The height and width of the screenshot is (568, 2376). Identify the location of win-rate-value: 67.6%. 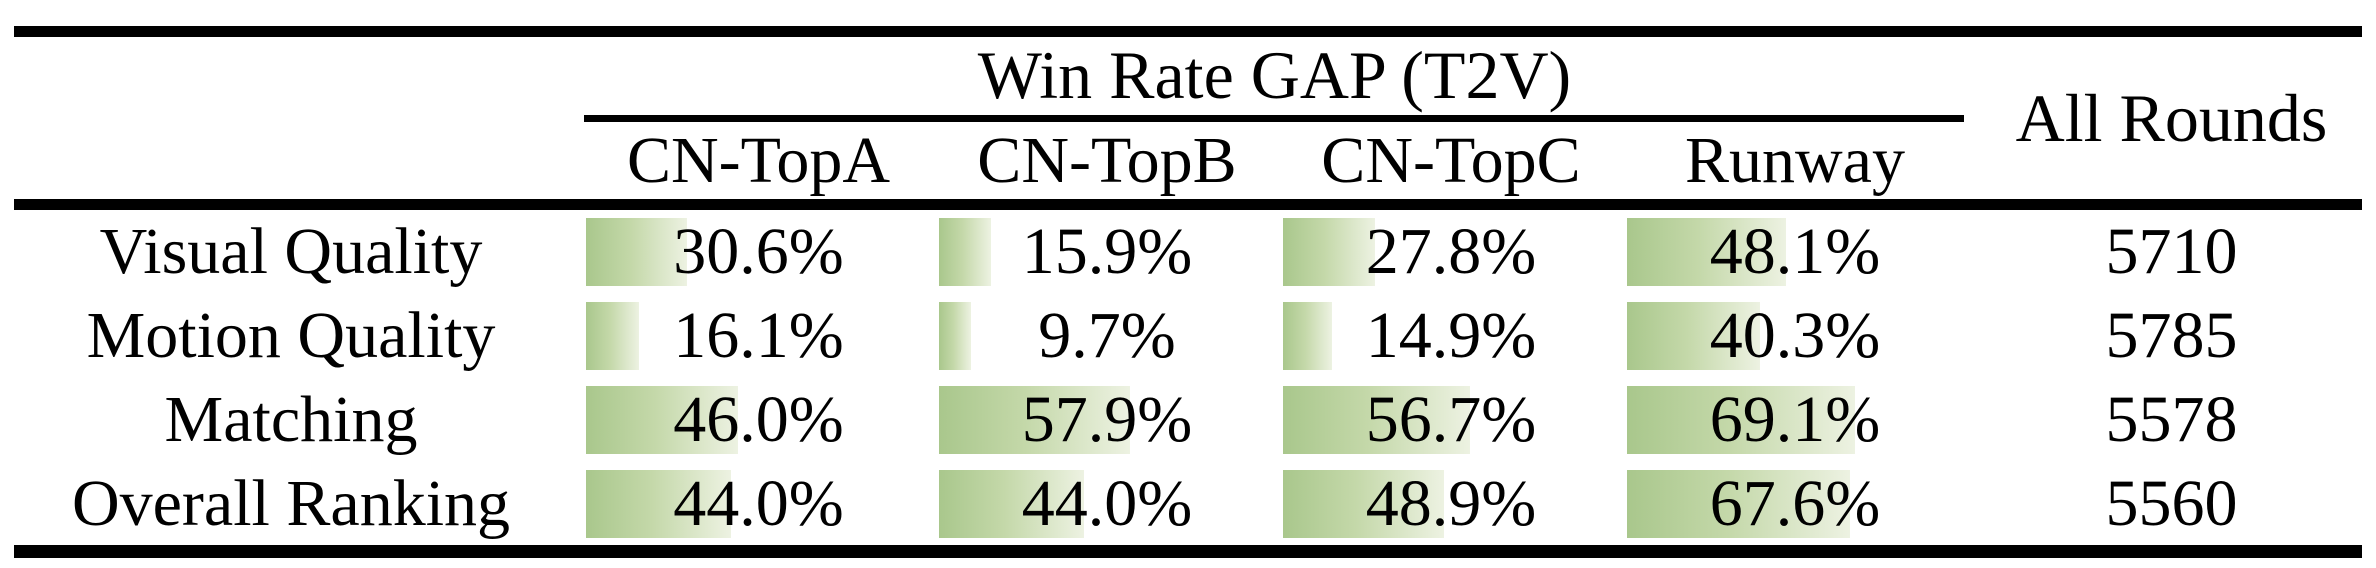
(1795, 503).